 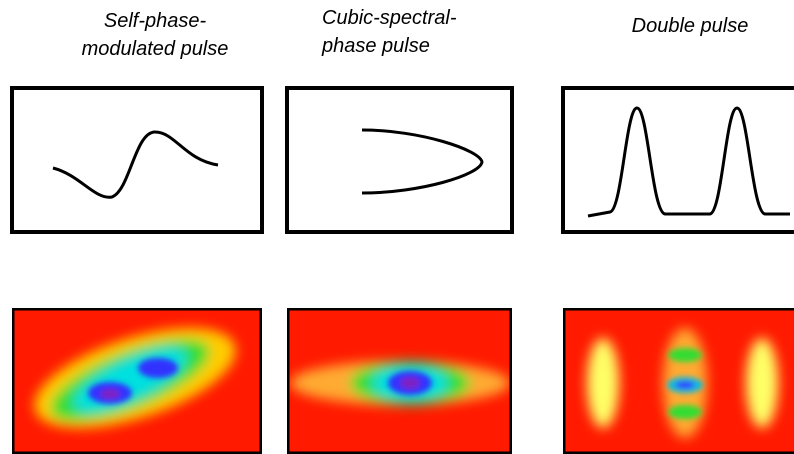 What do you see at coordinates (389, 18) in the screenshot?
I see `panel-title: Cubic-spectral-` at bounding box center [389, 18].